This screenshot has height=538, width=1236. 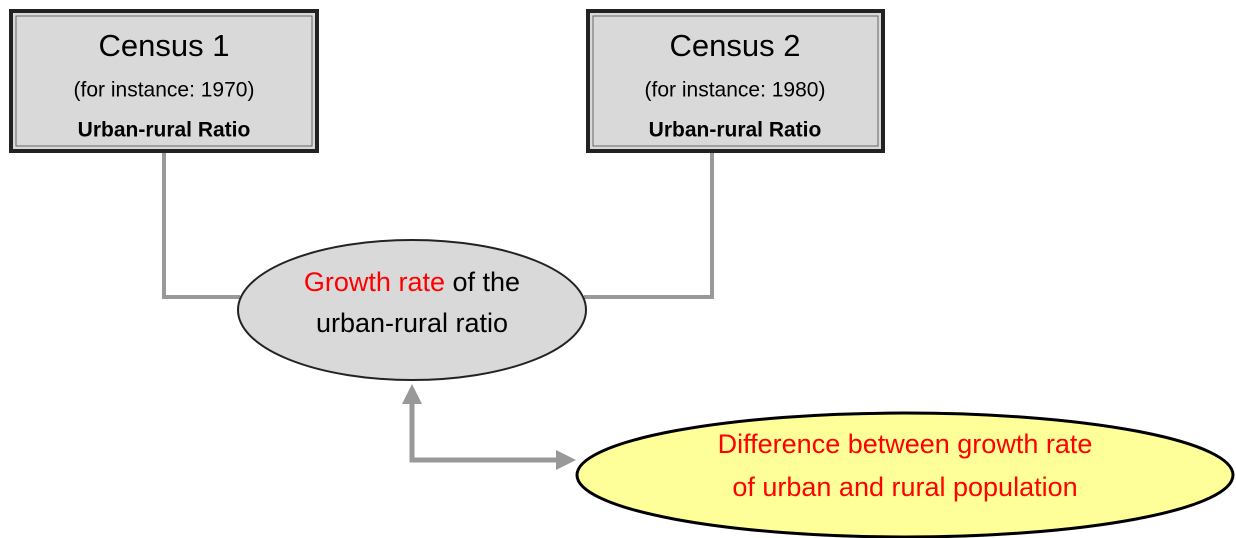 I want to click on center-line1: Growth rate of the, so click(x=412, y=282).